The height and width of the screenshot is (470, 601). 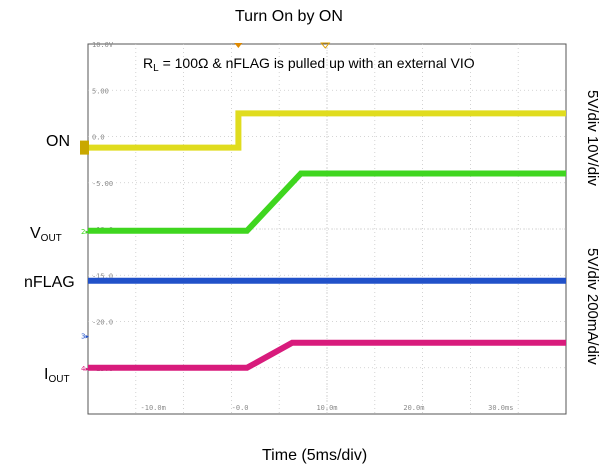 I want to click on screen-y-tick-label: 10.0V, so click(x=103, y=45).